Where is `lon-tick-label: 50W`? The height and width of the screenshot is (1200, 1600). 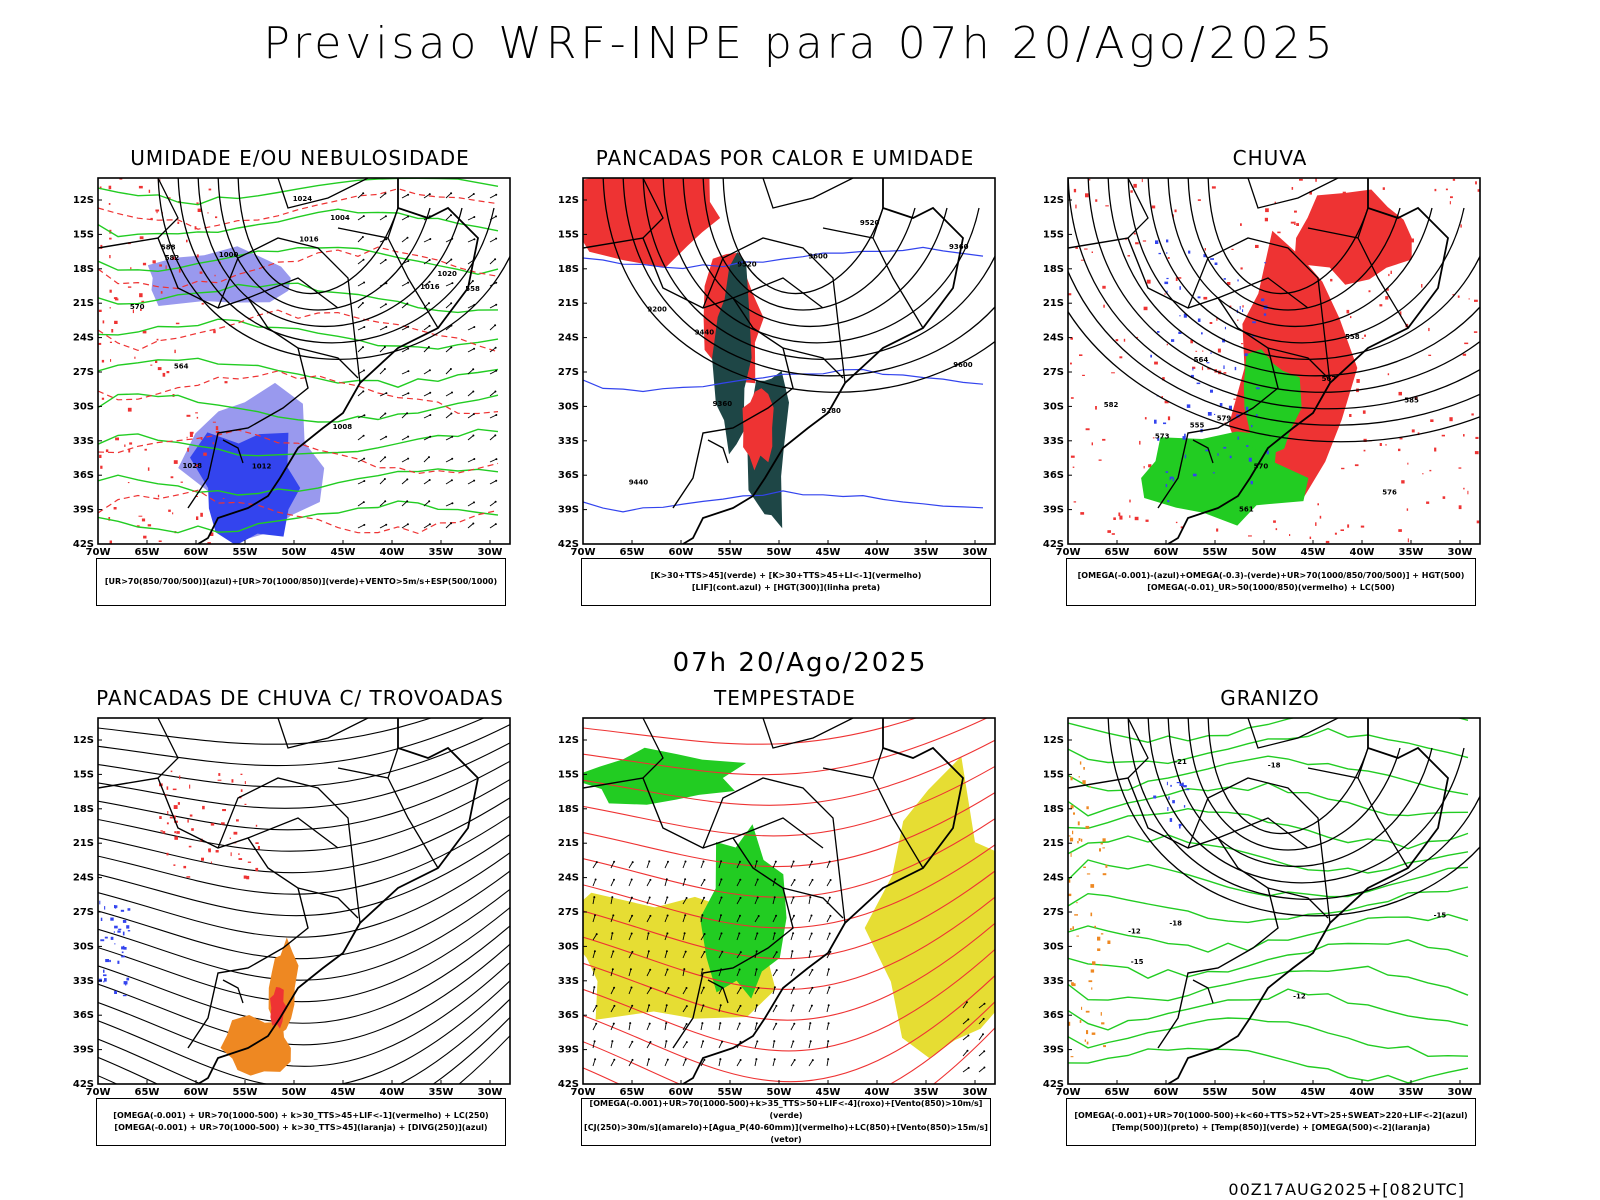
lon-tick-label: 50W is located at coordinates (294, 552).